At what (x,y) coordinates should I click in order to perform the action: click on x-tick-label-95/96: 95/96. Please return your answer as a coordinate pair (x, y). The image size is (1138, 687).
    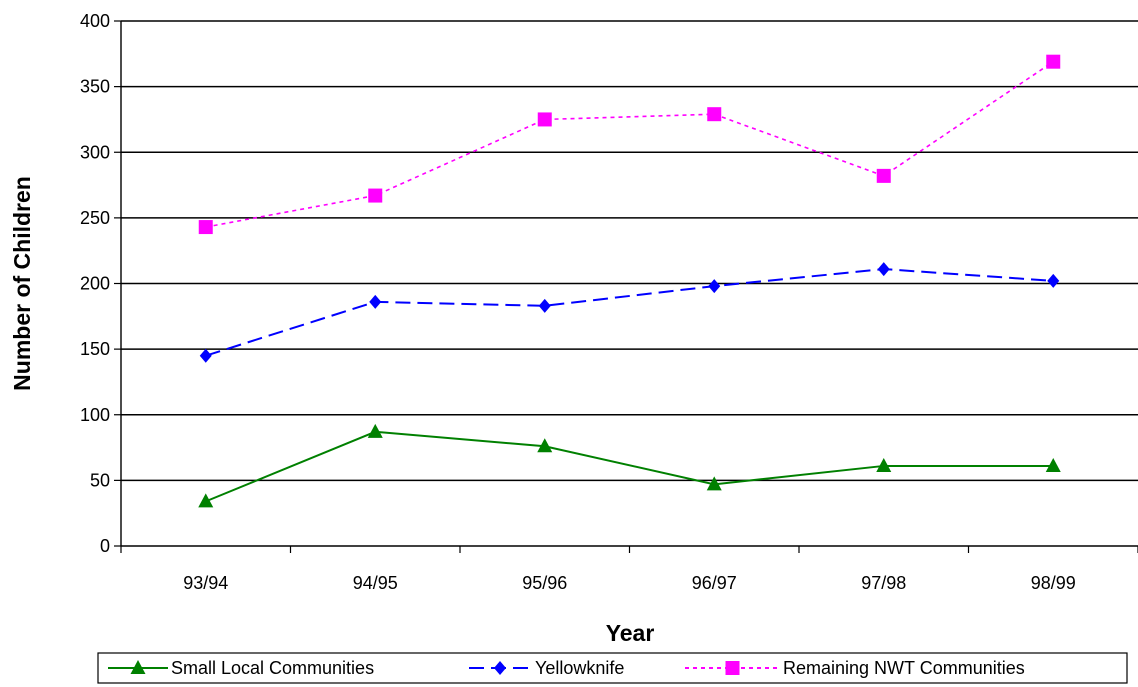
    Looking at the image, I should click on (544, 583).